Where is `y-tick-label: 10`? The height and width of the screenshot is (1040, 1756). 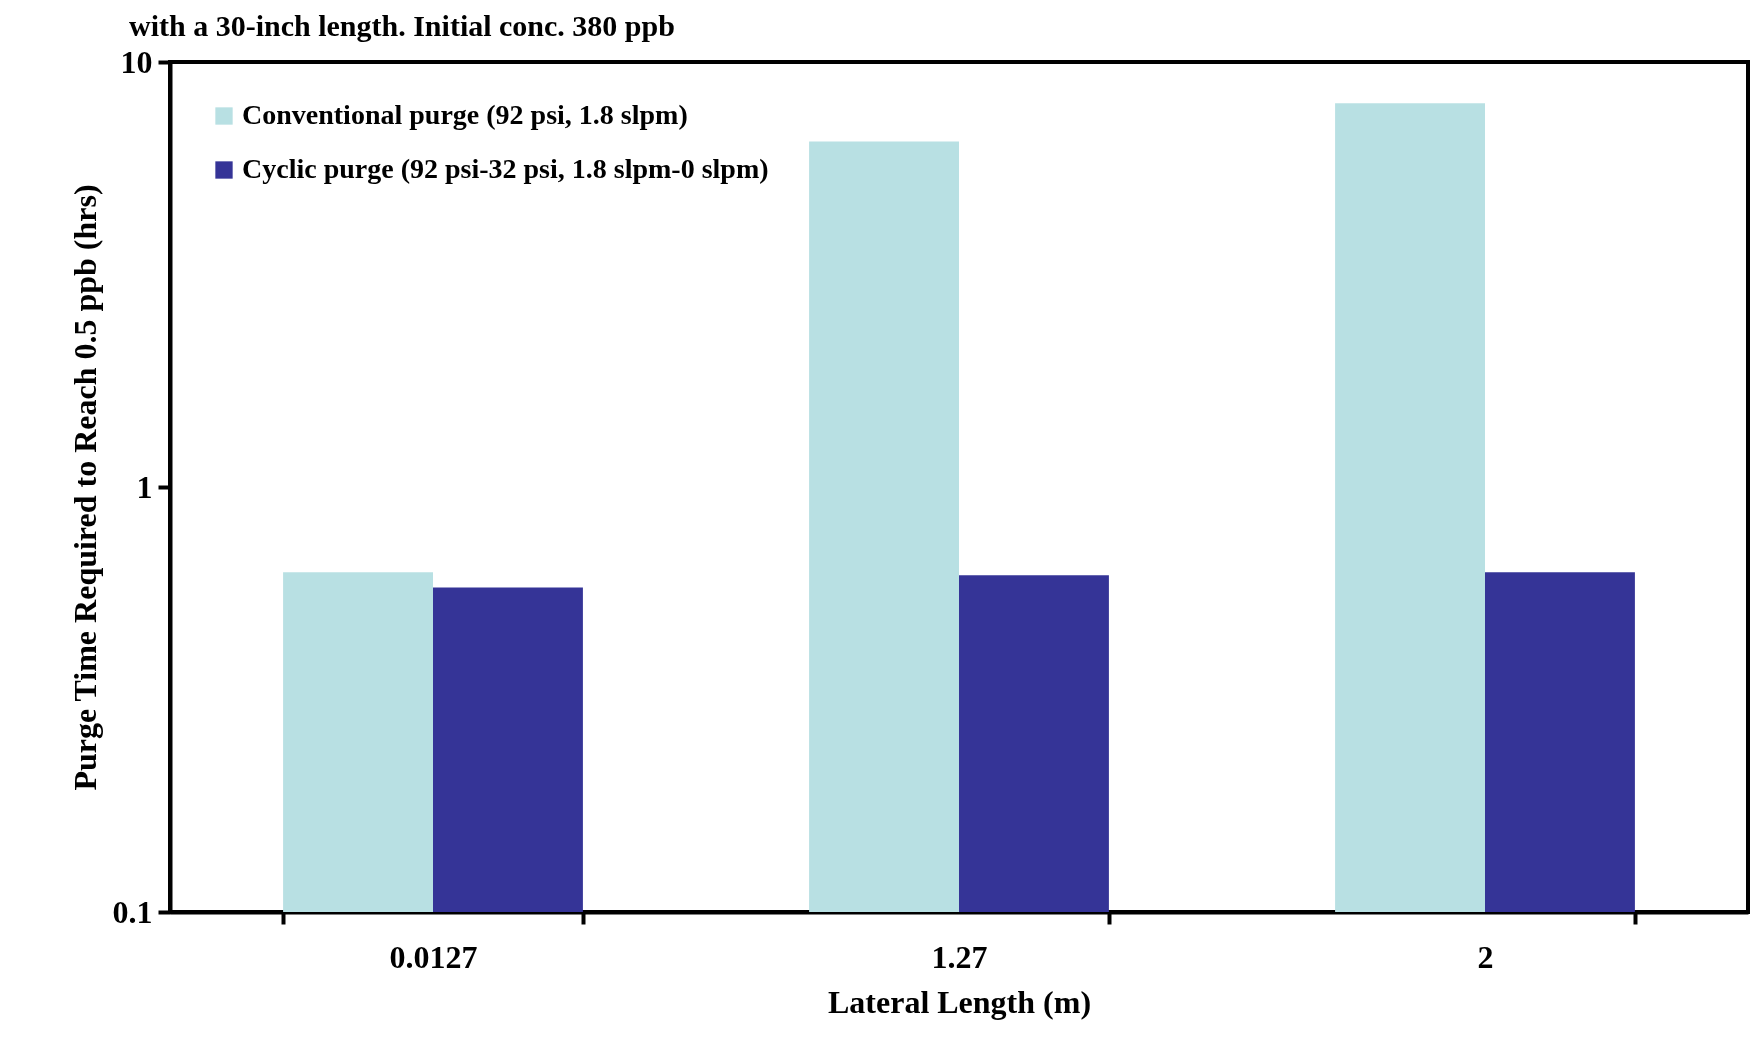 y-tick-label: 10 is located at coordinates (136, 61).